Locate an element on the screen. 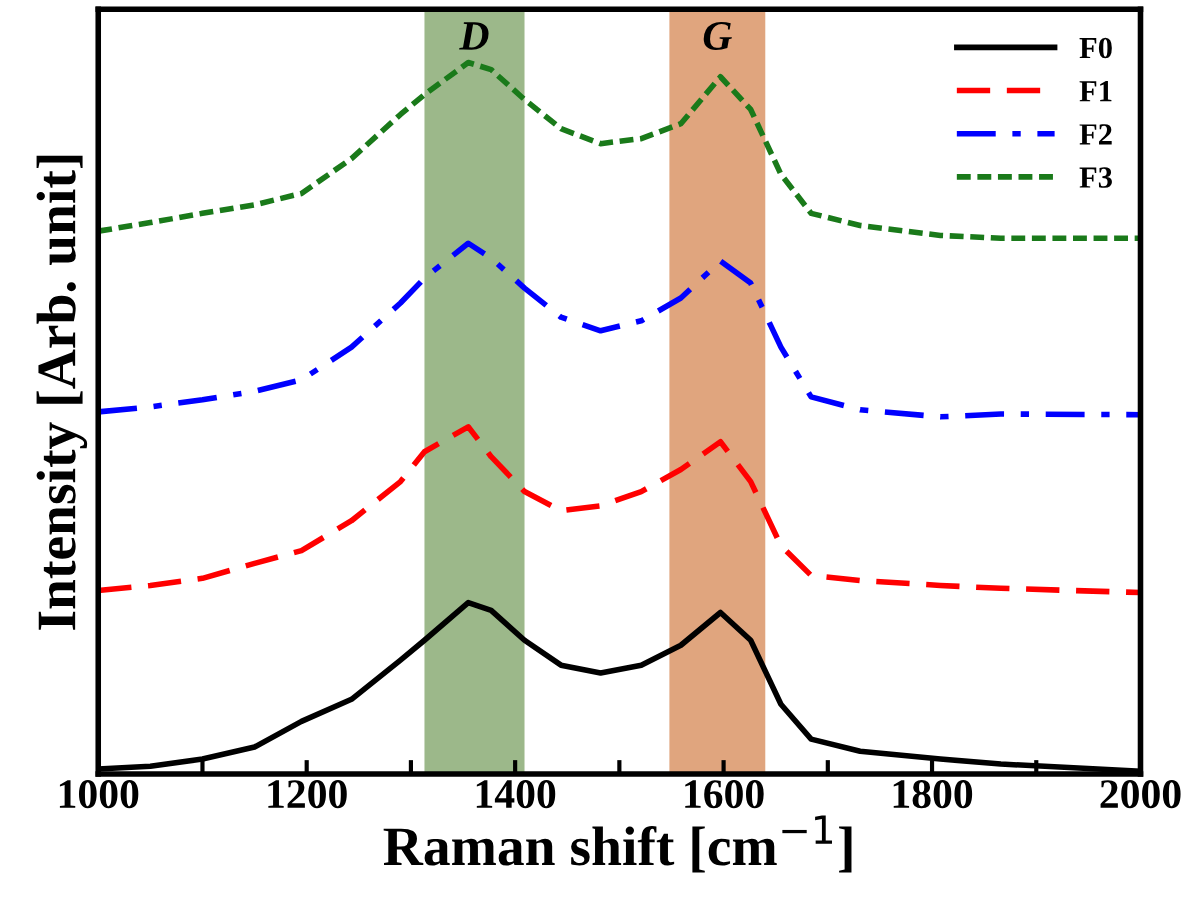 Image resolution: width=1198 pixels, height=916 pixels. legend-label: F1 is located at coordinates (1095, 91).